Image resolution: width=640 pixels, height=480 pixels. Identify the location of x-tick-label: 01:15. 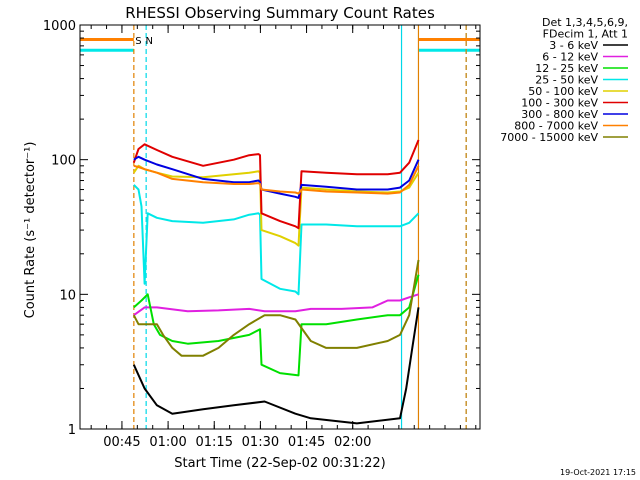
(214, 442).